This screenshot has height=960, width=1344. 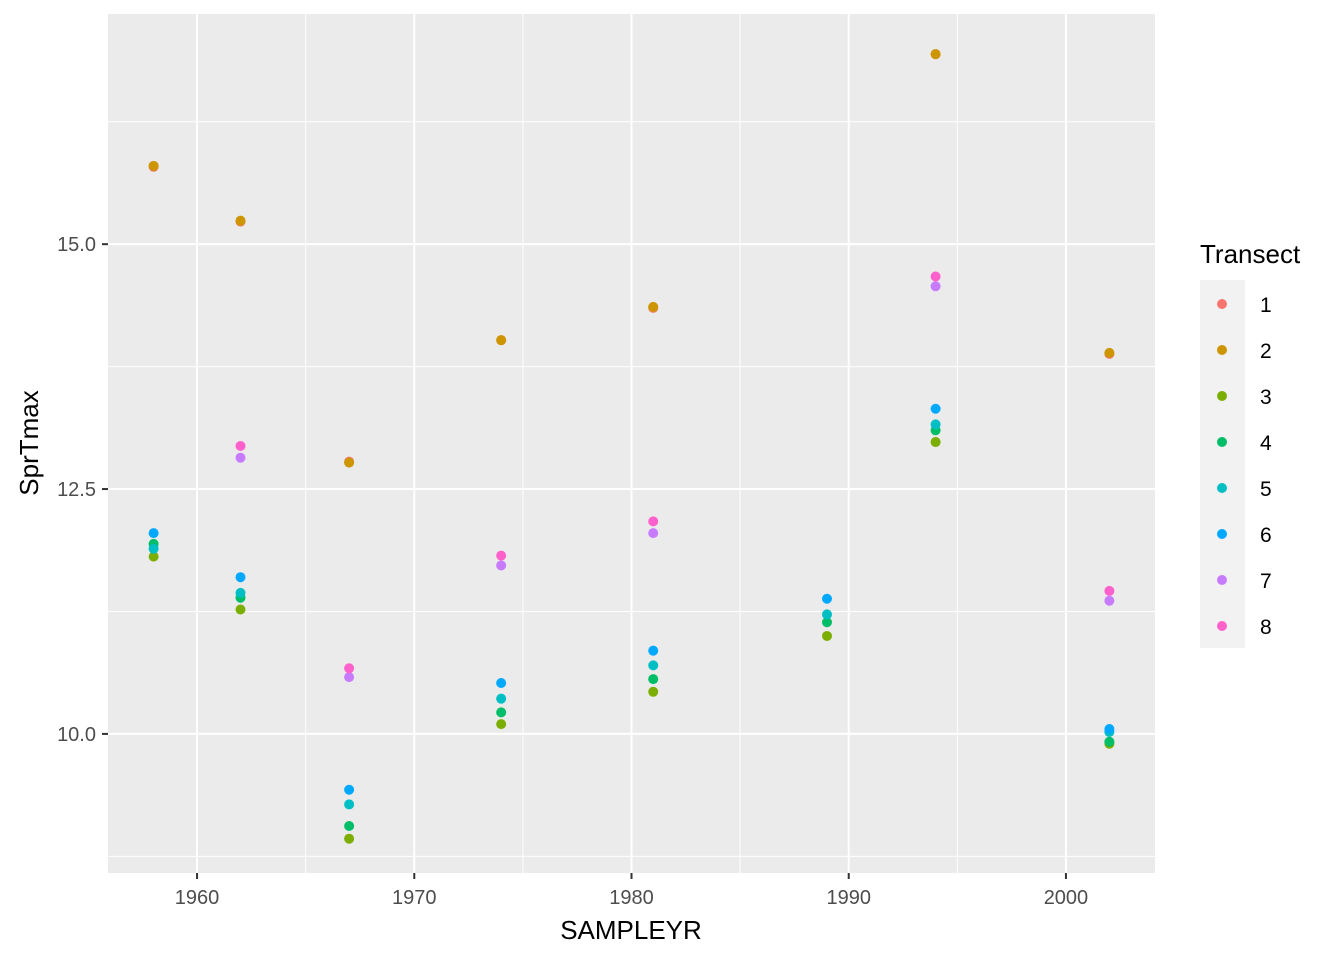 What do you see at coordinates (1066, 898) in the screenshot?
I see `x-tick-label: 2000` at bounding box center [1066, 898].